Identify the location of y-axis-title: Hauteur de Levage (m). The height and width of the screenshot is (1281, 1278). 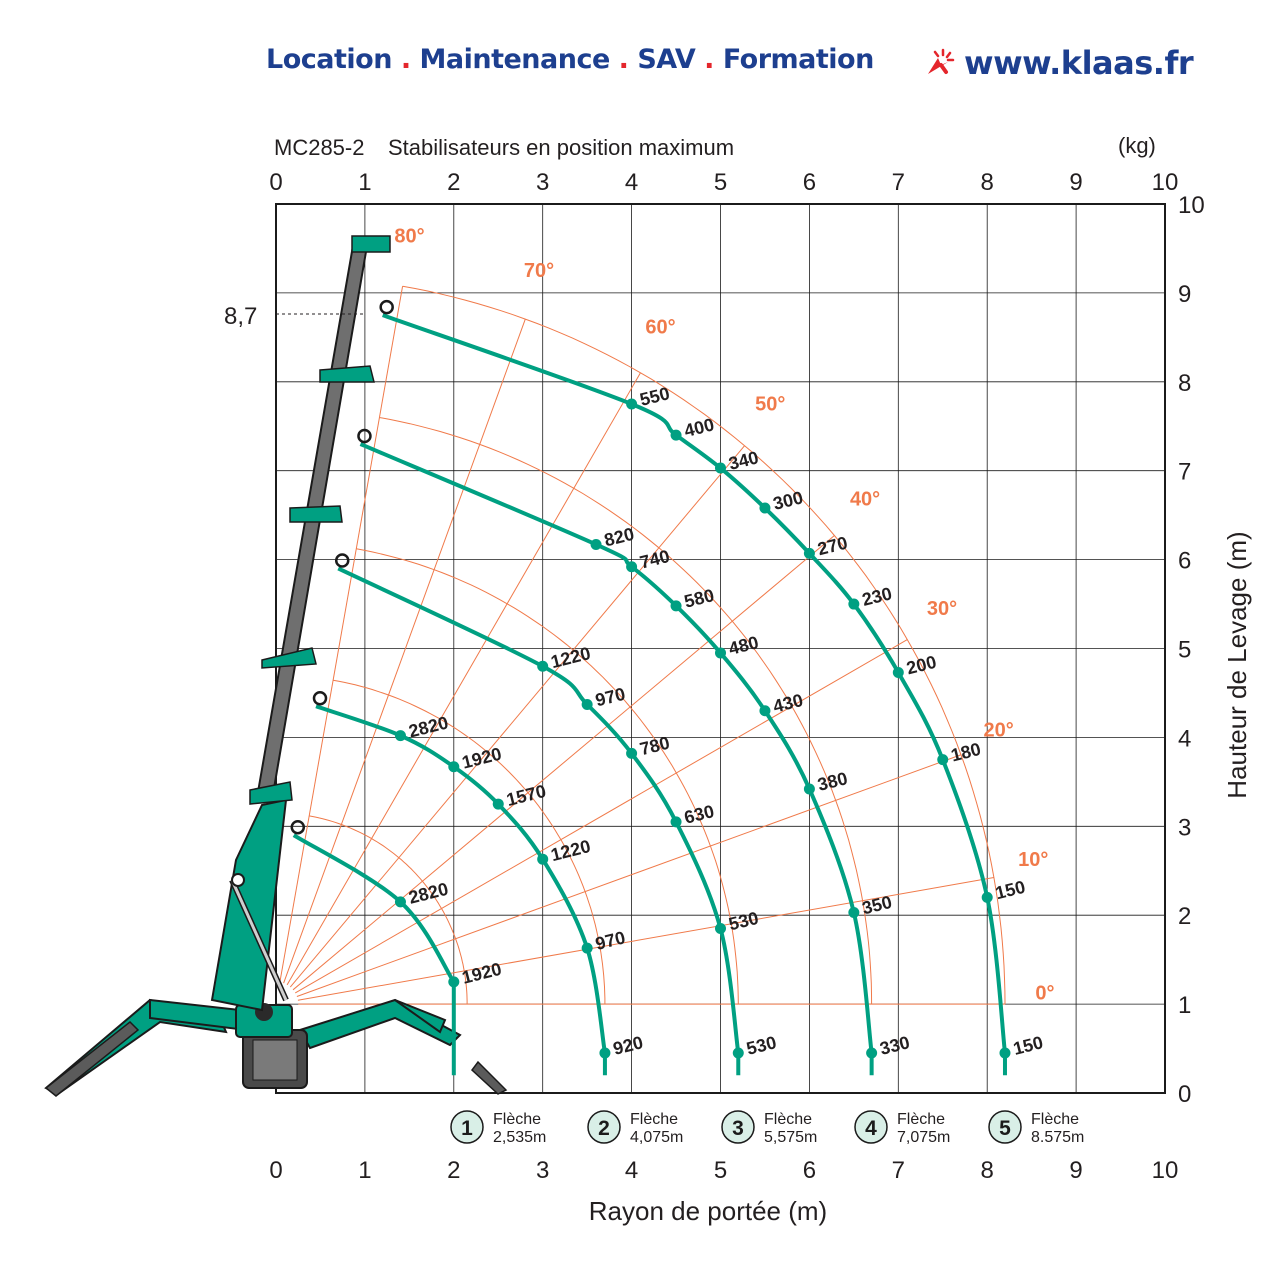
(1237, 664).